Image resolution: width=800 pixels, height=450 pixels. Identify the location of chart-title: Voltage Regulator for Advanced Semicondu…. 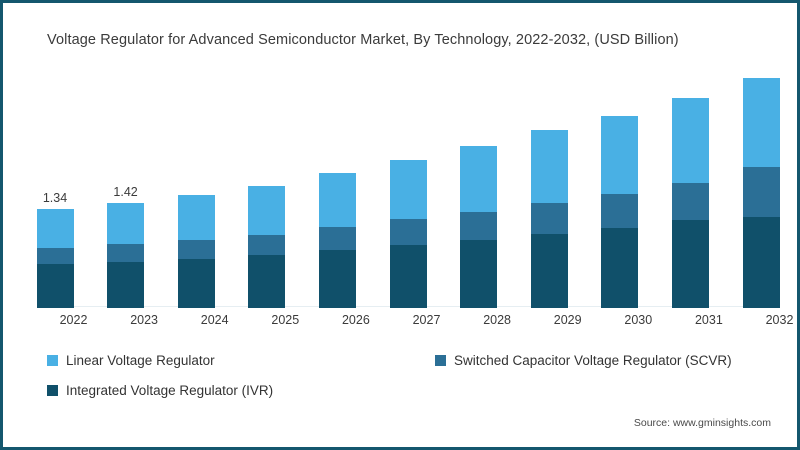
(363, 40).